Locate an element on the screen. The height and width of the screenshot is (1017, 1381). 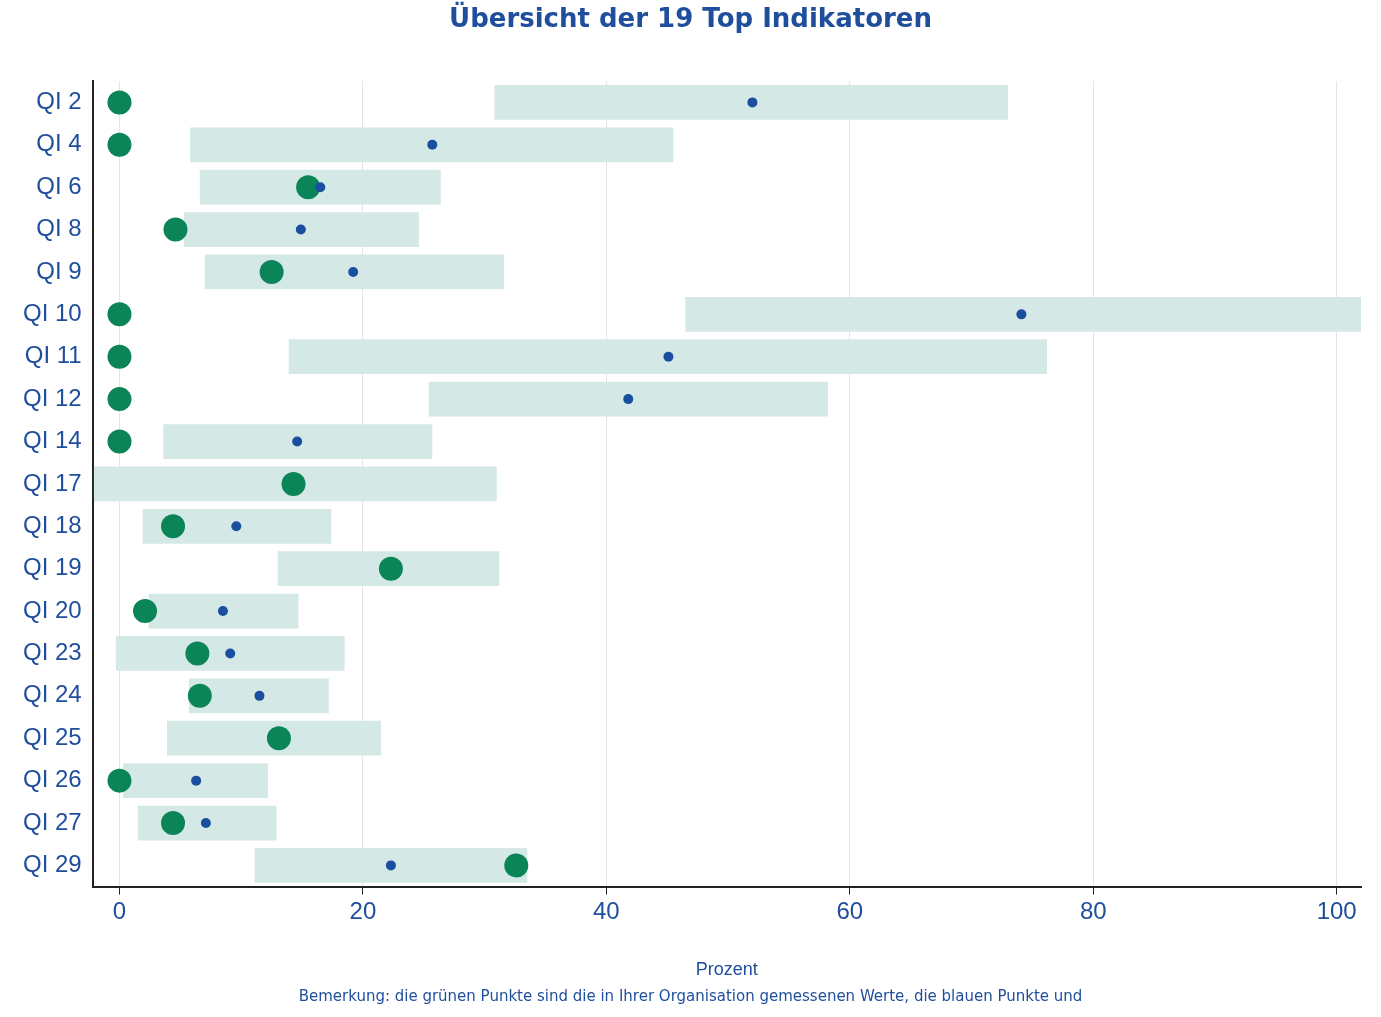
y-tick-label: QI 19 is located at coordinates (52, 567).